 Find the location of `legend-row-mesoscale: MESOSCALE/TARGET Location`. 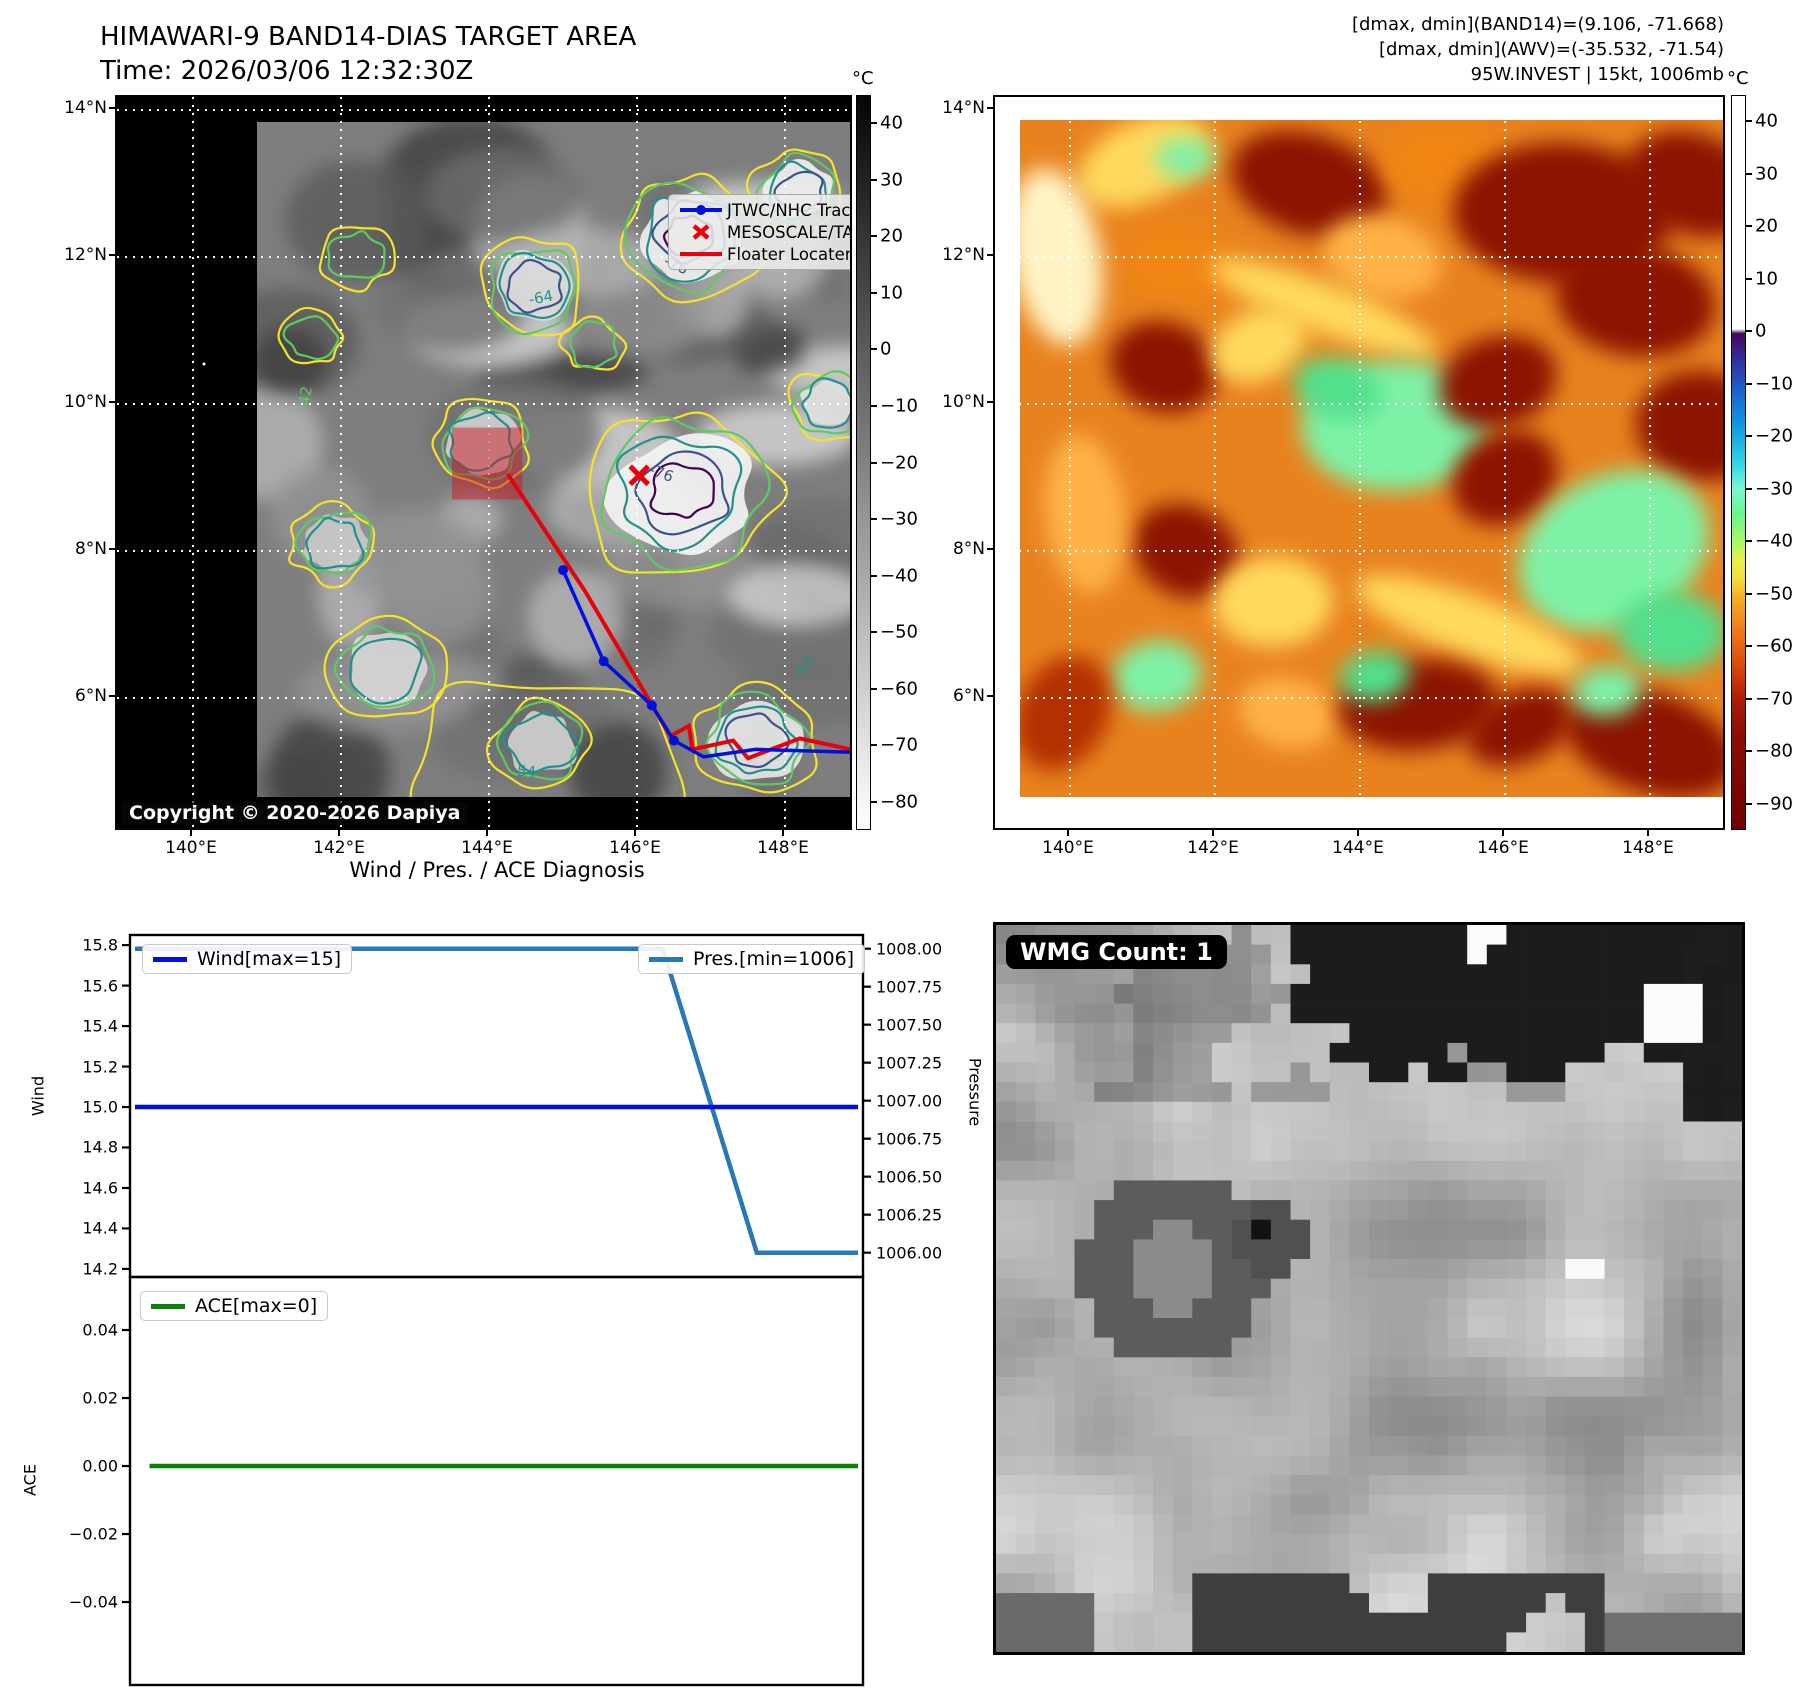

legend-row-mesoscale: MESOSCALE/TARGET Location is located at coordinates (762, 232).